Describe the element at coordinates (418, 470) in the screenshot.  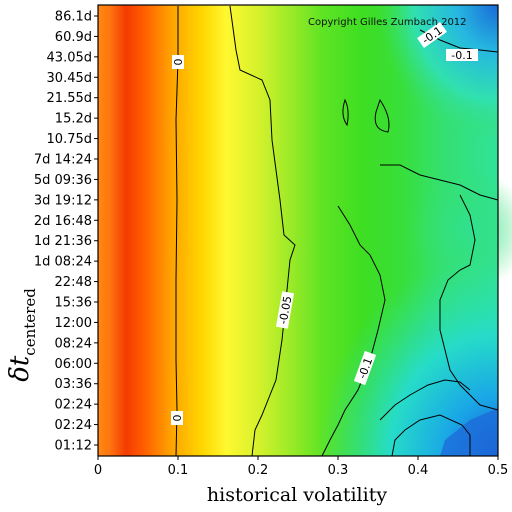
I see `x-tick-label: 0.4` at that location.